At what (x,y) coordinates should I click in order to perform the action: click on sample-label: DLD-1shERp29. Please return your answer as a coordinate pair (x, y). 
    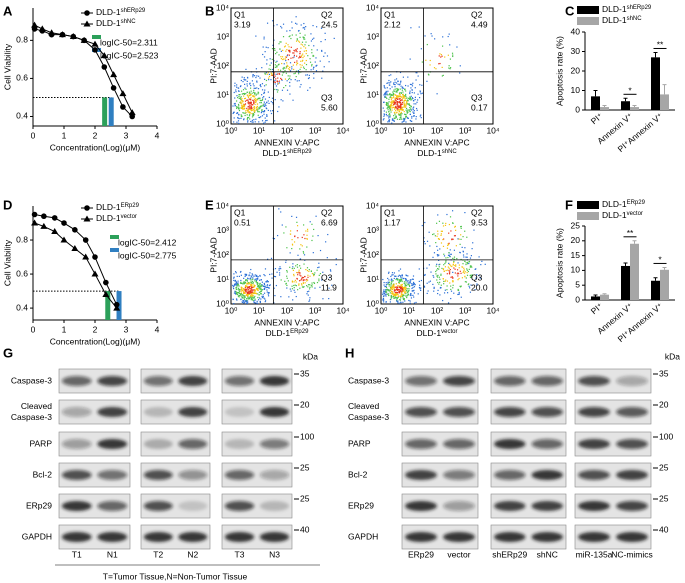
    Looking at the image, I should click on (287, 153).